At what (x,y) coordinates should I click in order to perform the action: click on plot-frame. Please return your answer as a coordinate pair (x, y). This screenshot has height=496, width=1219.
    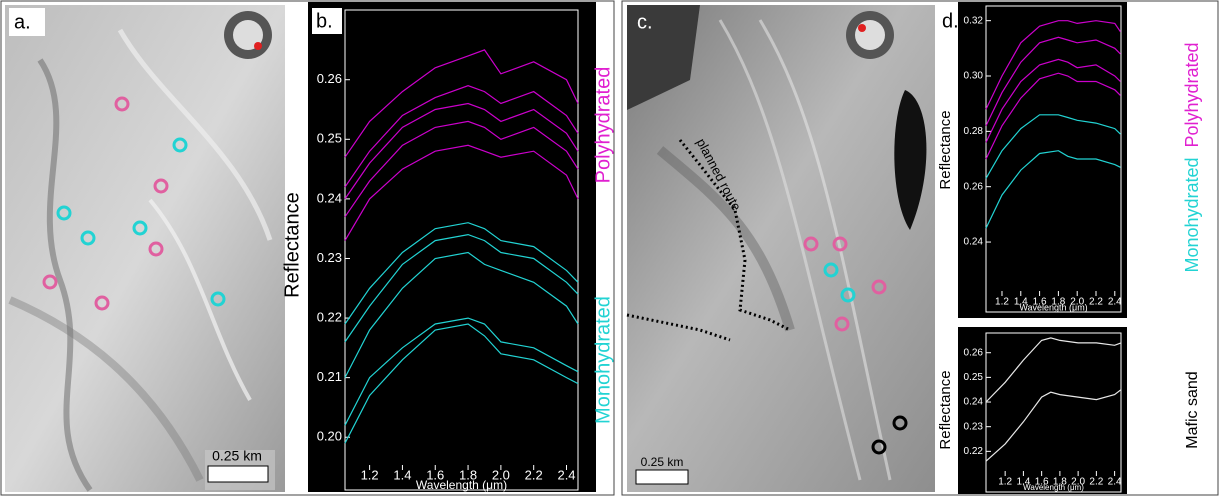
    Looking at the image, I should click on (1053, 412).